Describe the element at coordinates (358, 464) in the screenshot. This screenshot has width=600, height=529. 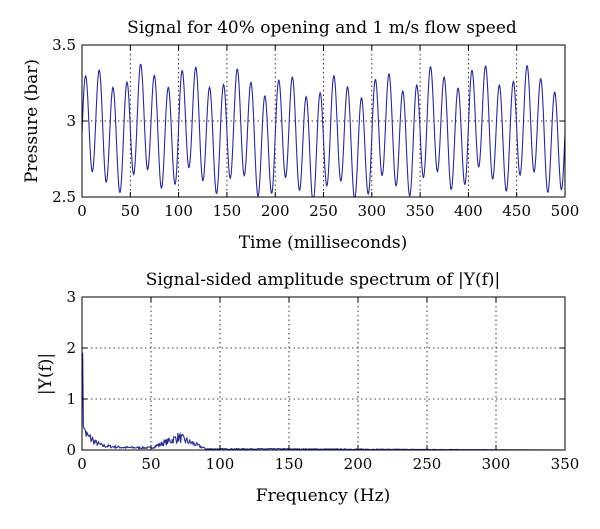
I see `spectrum-x-tick-label: 200` at that location.